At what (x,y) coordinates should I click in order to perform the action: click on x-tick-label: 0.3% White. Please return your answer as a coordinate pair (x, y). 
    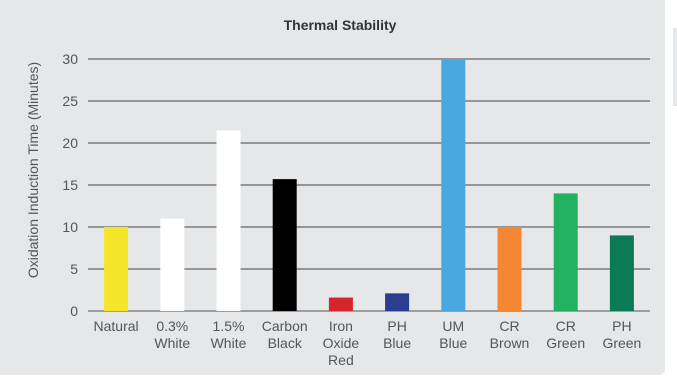
    Looking at the image, I should click on (172, 334).